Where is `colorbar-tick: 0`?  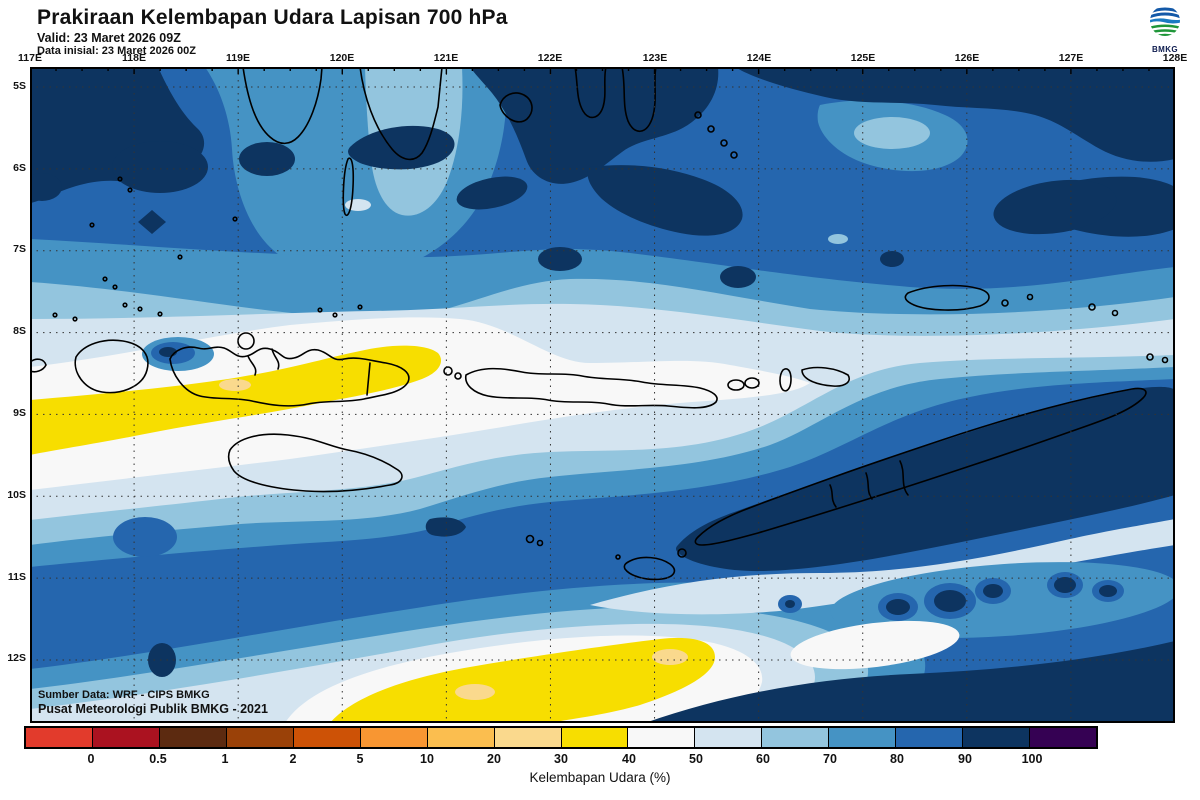
colorbar-tick: 0 is located at coordinates (91, 759).